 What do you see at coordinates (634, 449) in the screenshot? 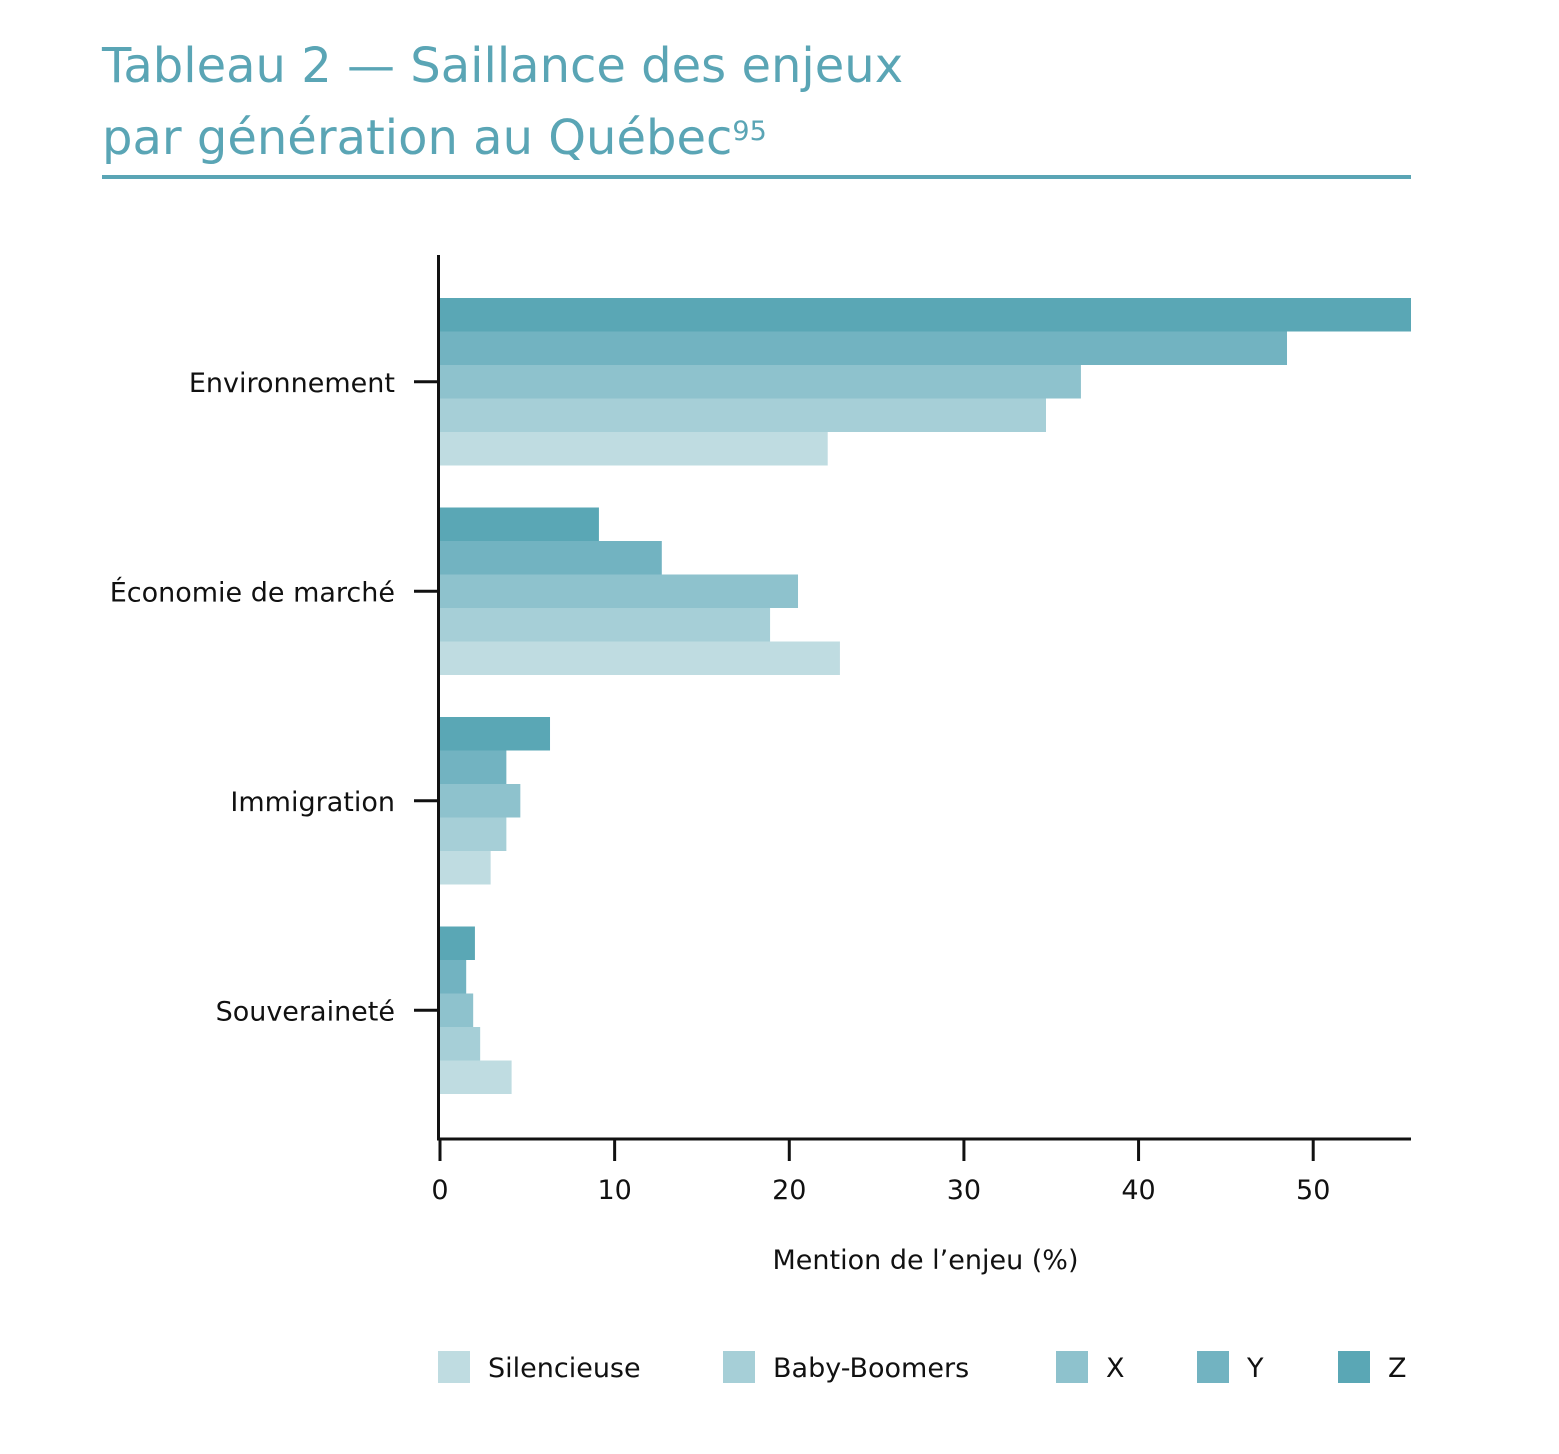
I see `bar-environnement-silencieuse` at bounding box center [634, 449].